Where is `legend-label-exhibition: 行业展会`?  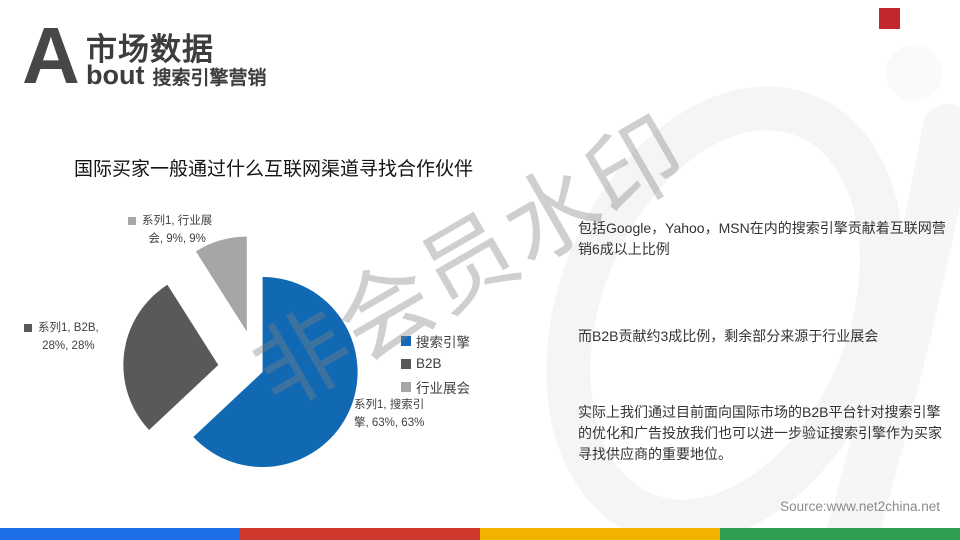 legend-label-exhibition: 行业展会 is located at coordinates (443, 388).